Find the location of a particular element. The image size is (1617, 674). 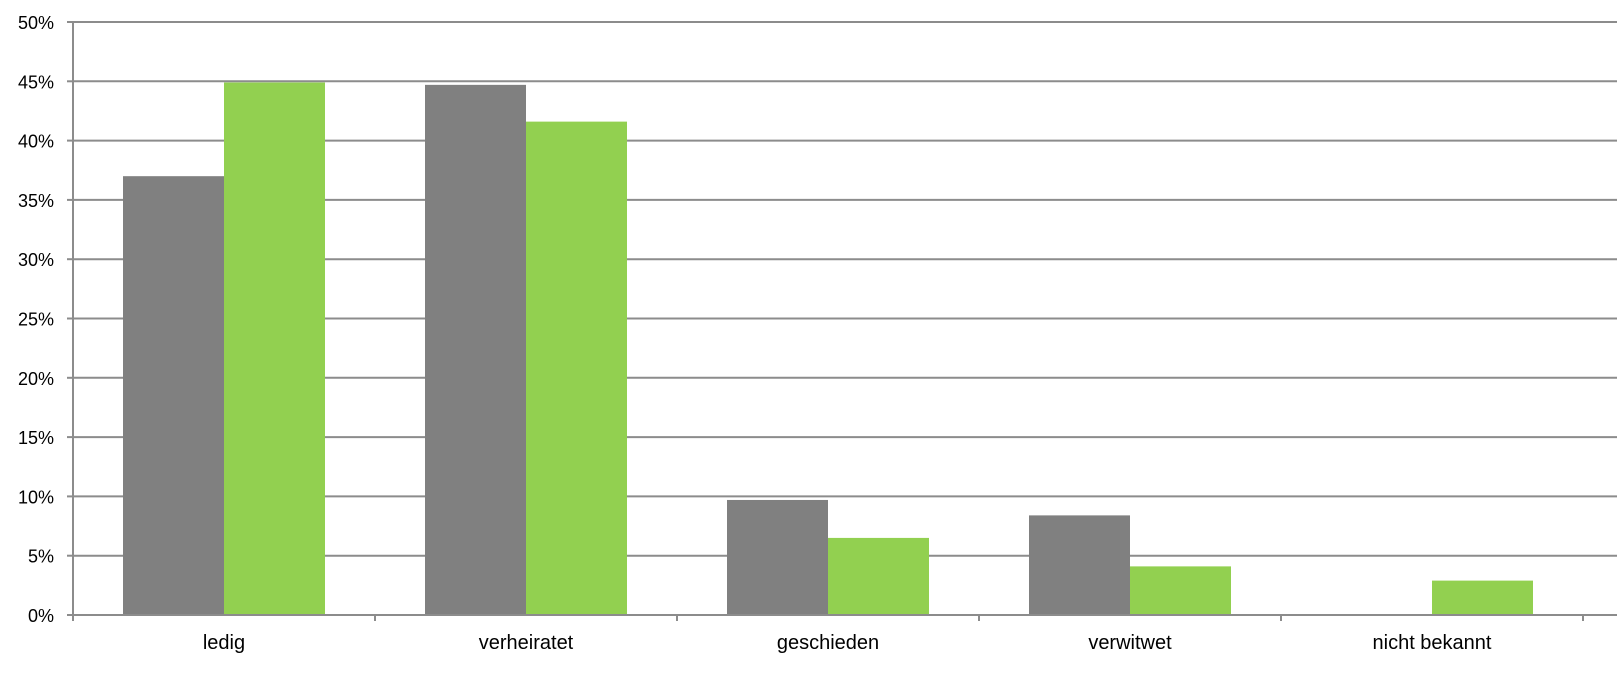

x-category-label: verheiratet is located at coordinates (526, 643).